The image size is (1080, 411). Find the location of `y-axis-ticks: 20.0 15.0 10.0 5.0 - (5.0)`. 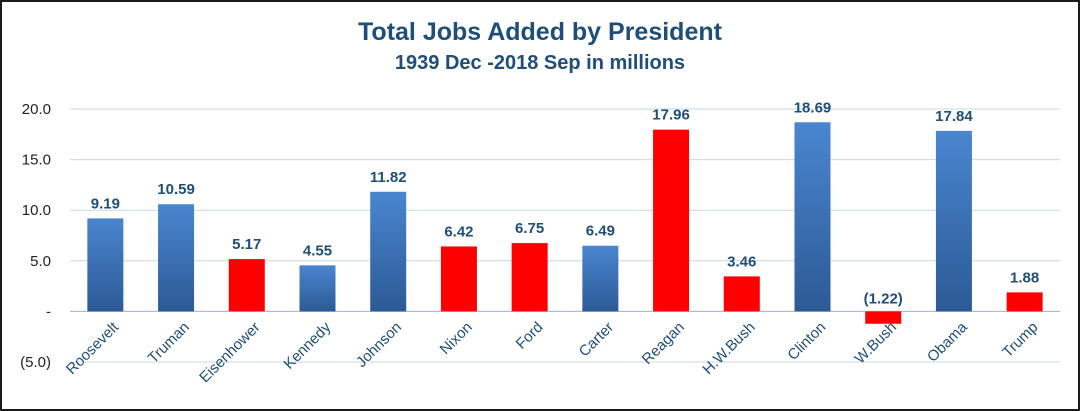

y-axis-ticks: 20.0 15.0 10.0 5.0 - (5.0) is located at coordinates (35, 236).